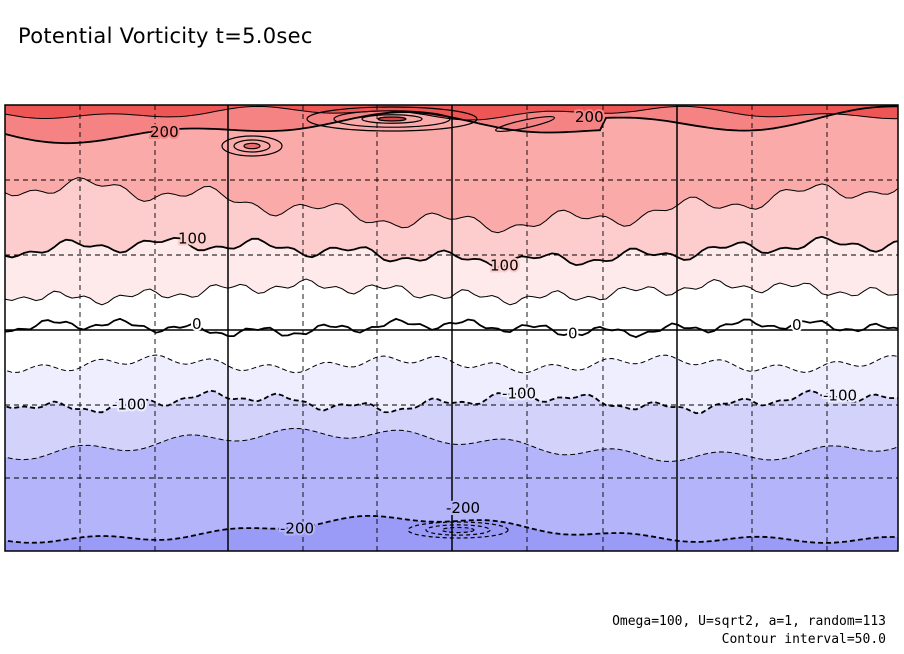 This screenshot has width=904, height=654. I want to click on parameters-note: Omega=100, U=sqrt2, a=1, random=113, so click(749, 621).